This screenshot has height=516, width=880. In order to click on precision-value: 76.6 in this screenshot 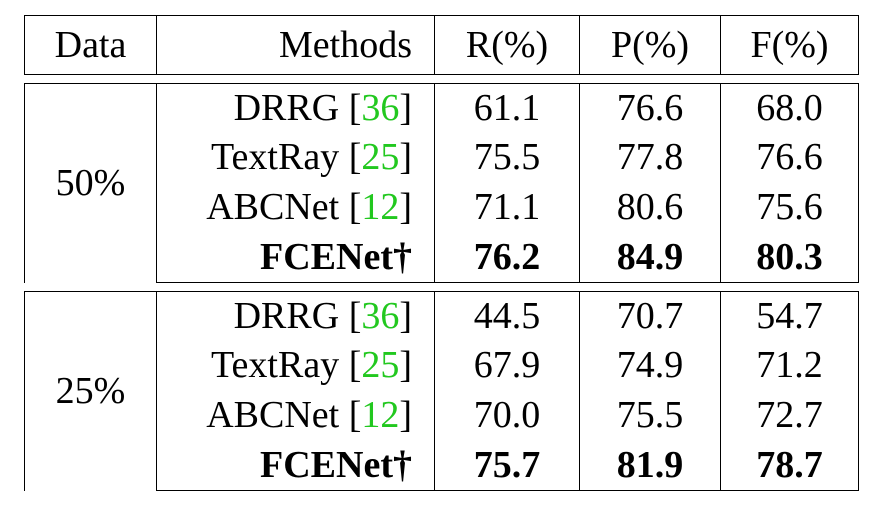, I will do `click(650, 107)`.